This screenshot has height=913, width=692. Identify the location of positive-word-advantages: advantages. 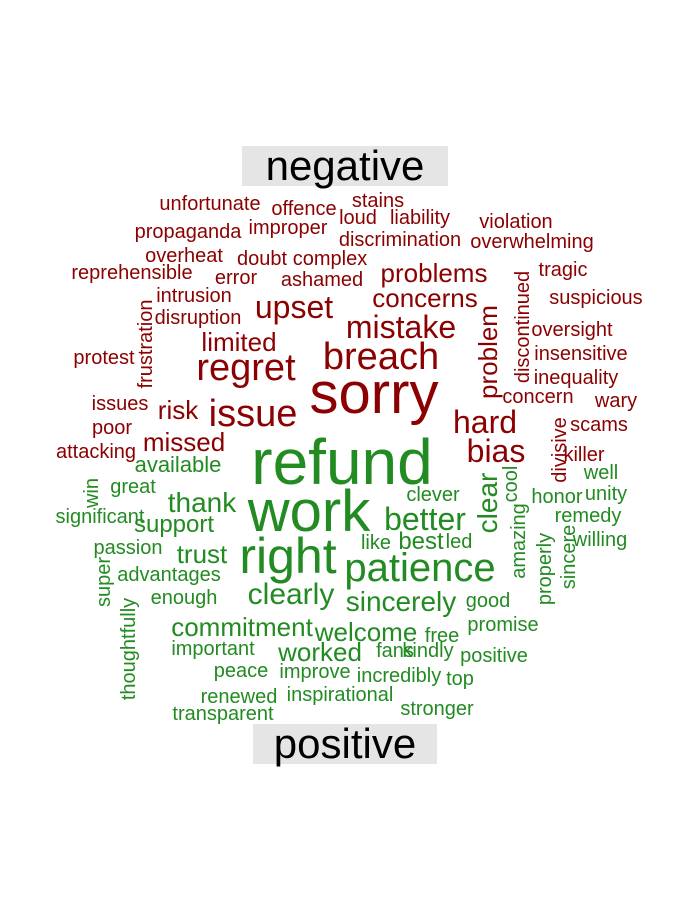
(169, 575).